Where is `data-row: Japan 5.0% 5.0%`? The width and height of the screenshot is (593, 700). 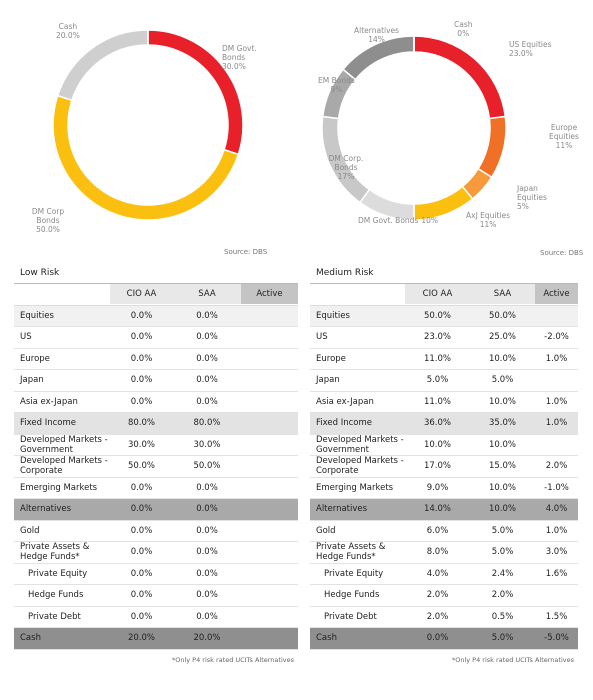 data-row: Japan 5.0% 5.0% is located at coordinates (444, 381).